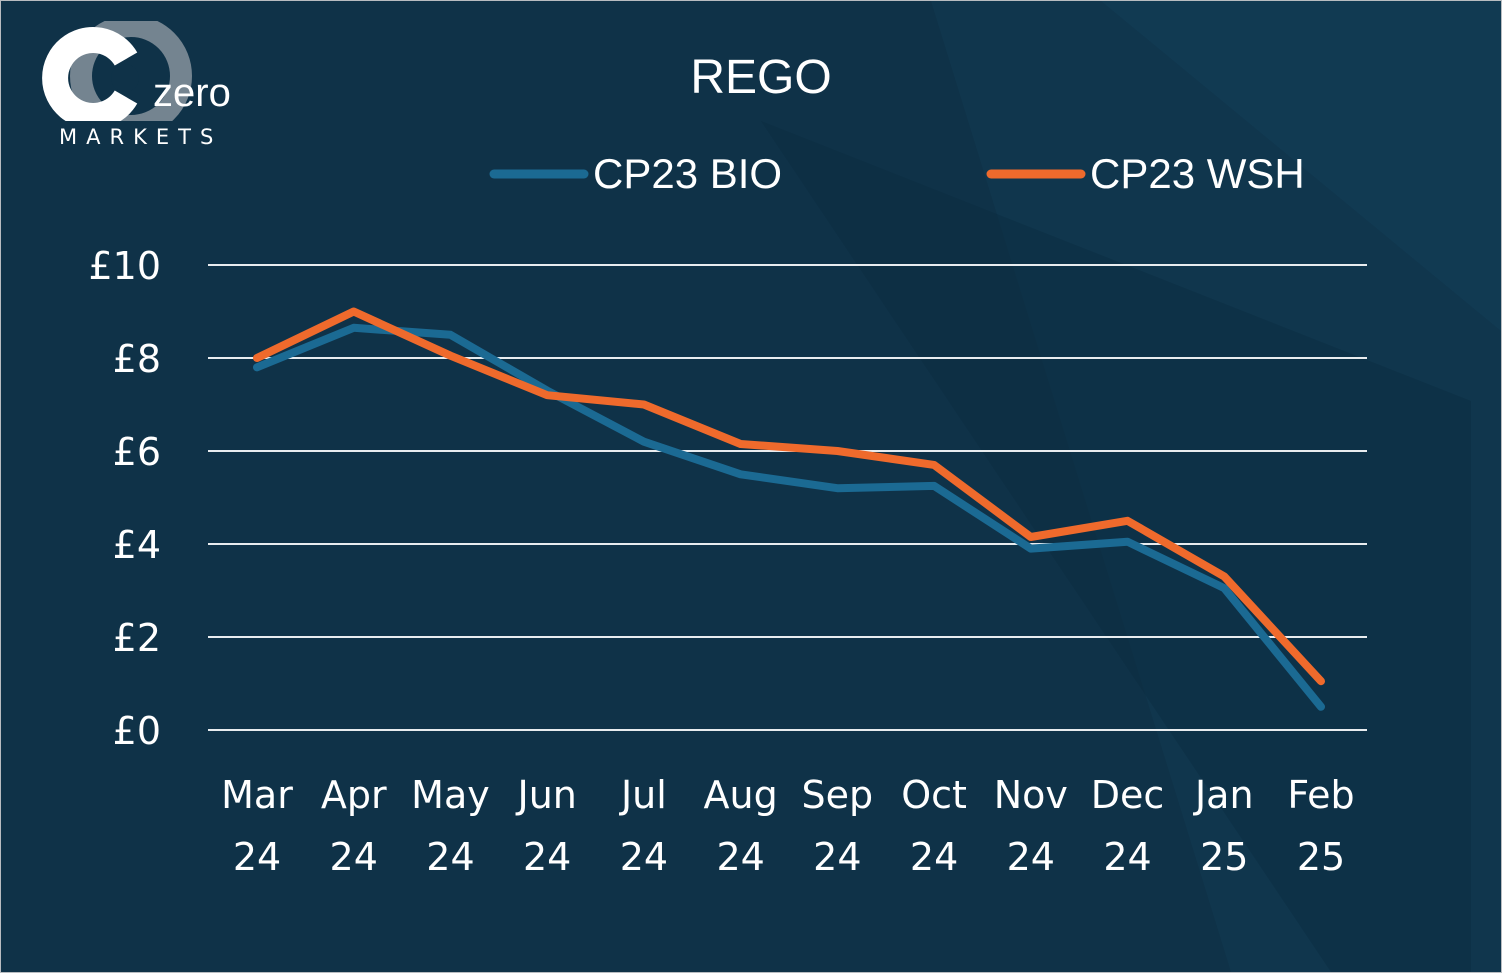  Describe the element at coordinates (450, 826) in the screenshot. I see `x-tick-label: May 24` at that location.